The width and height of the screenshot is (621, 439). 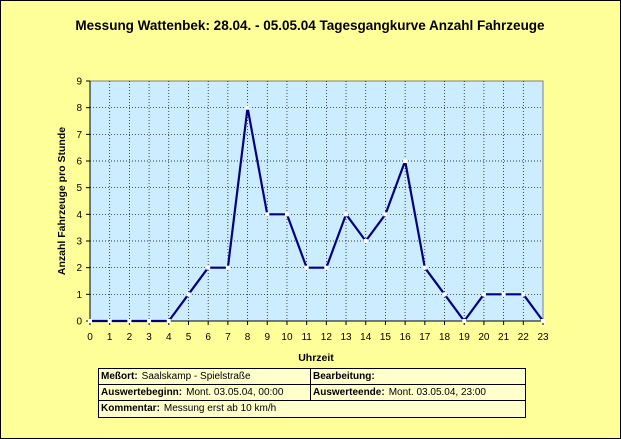 What do you see at coordinates (327, 337) in the screenshot?
I see `x-tick-label: 12` at bounding box center [327, 337].